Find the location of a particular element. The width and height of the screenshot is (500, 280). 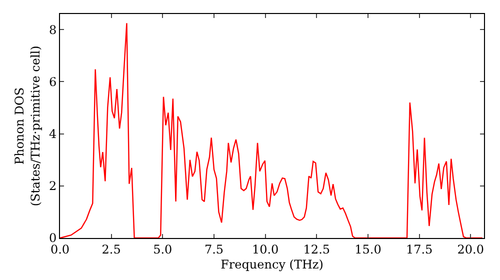

x-tick-label: 7.5 is located at coordinates (214, 249).